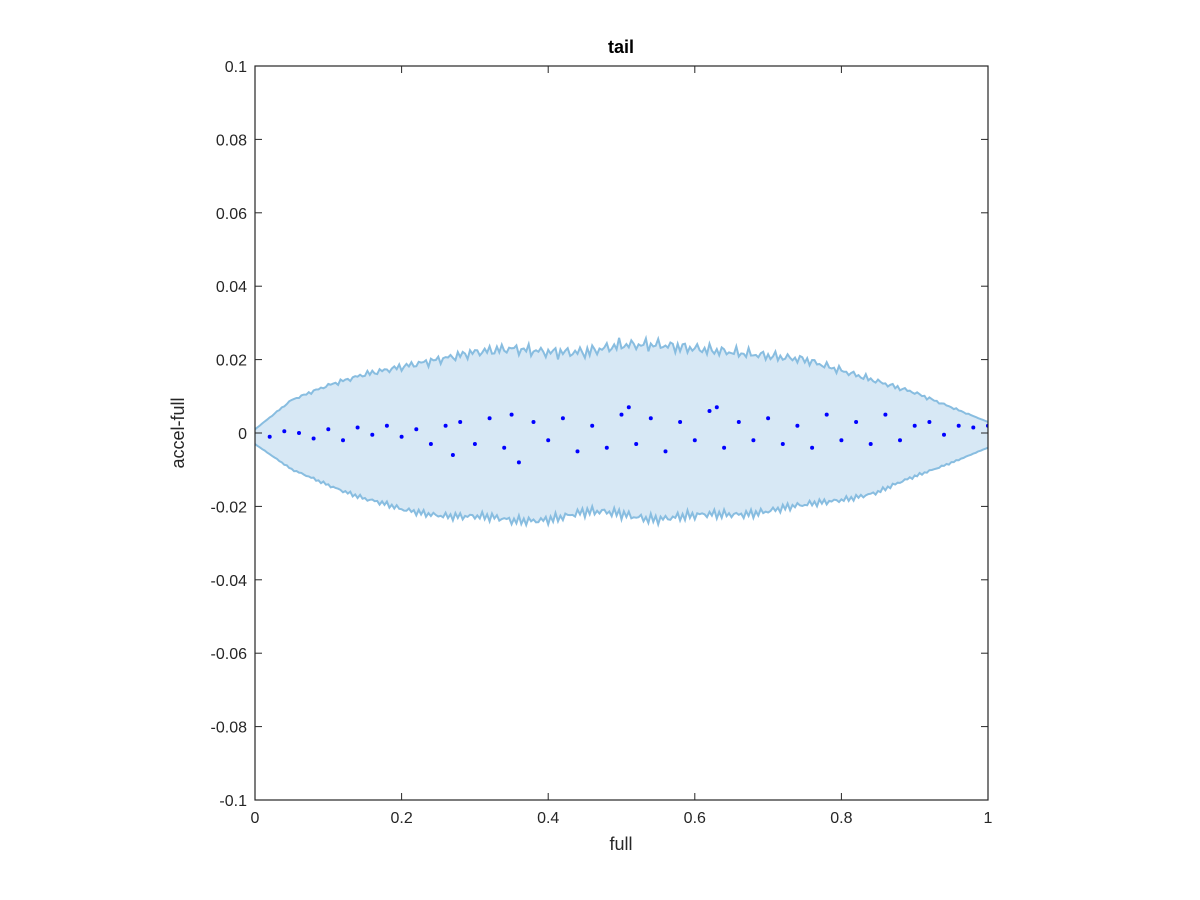 The image size is (1200, 900). Describe the element at coordinates (231, 287) in the screenshot. I see `y-tick-label: 0.04` at that location.